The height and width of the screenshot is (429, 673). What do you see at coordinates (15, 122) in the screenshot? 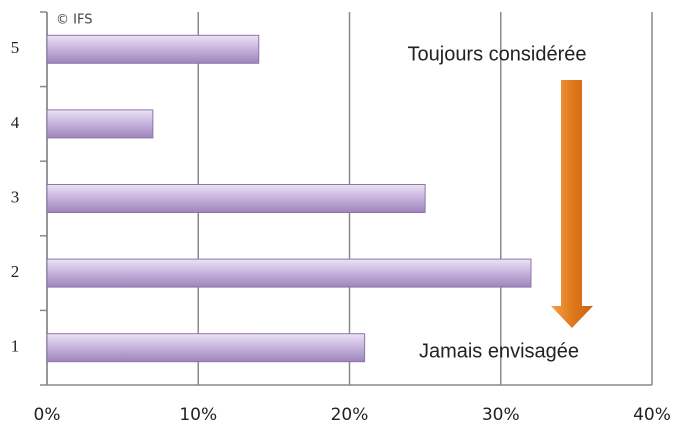
I see `y-tick-label: 4` at bounding box center [15, 122].